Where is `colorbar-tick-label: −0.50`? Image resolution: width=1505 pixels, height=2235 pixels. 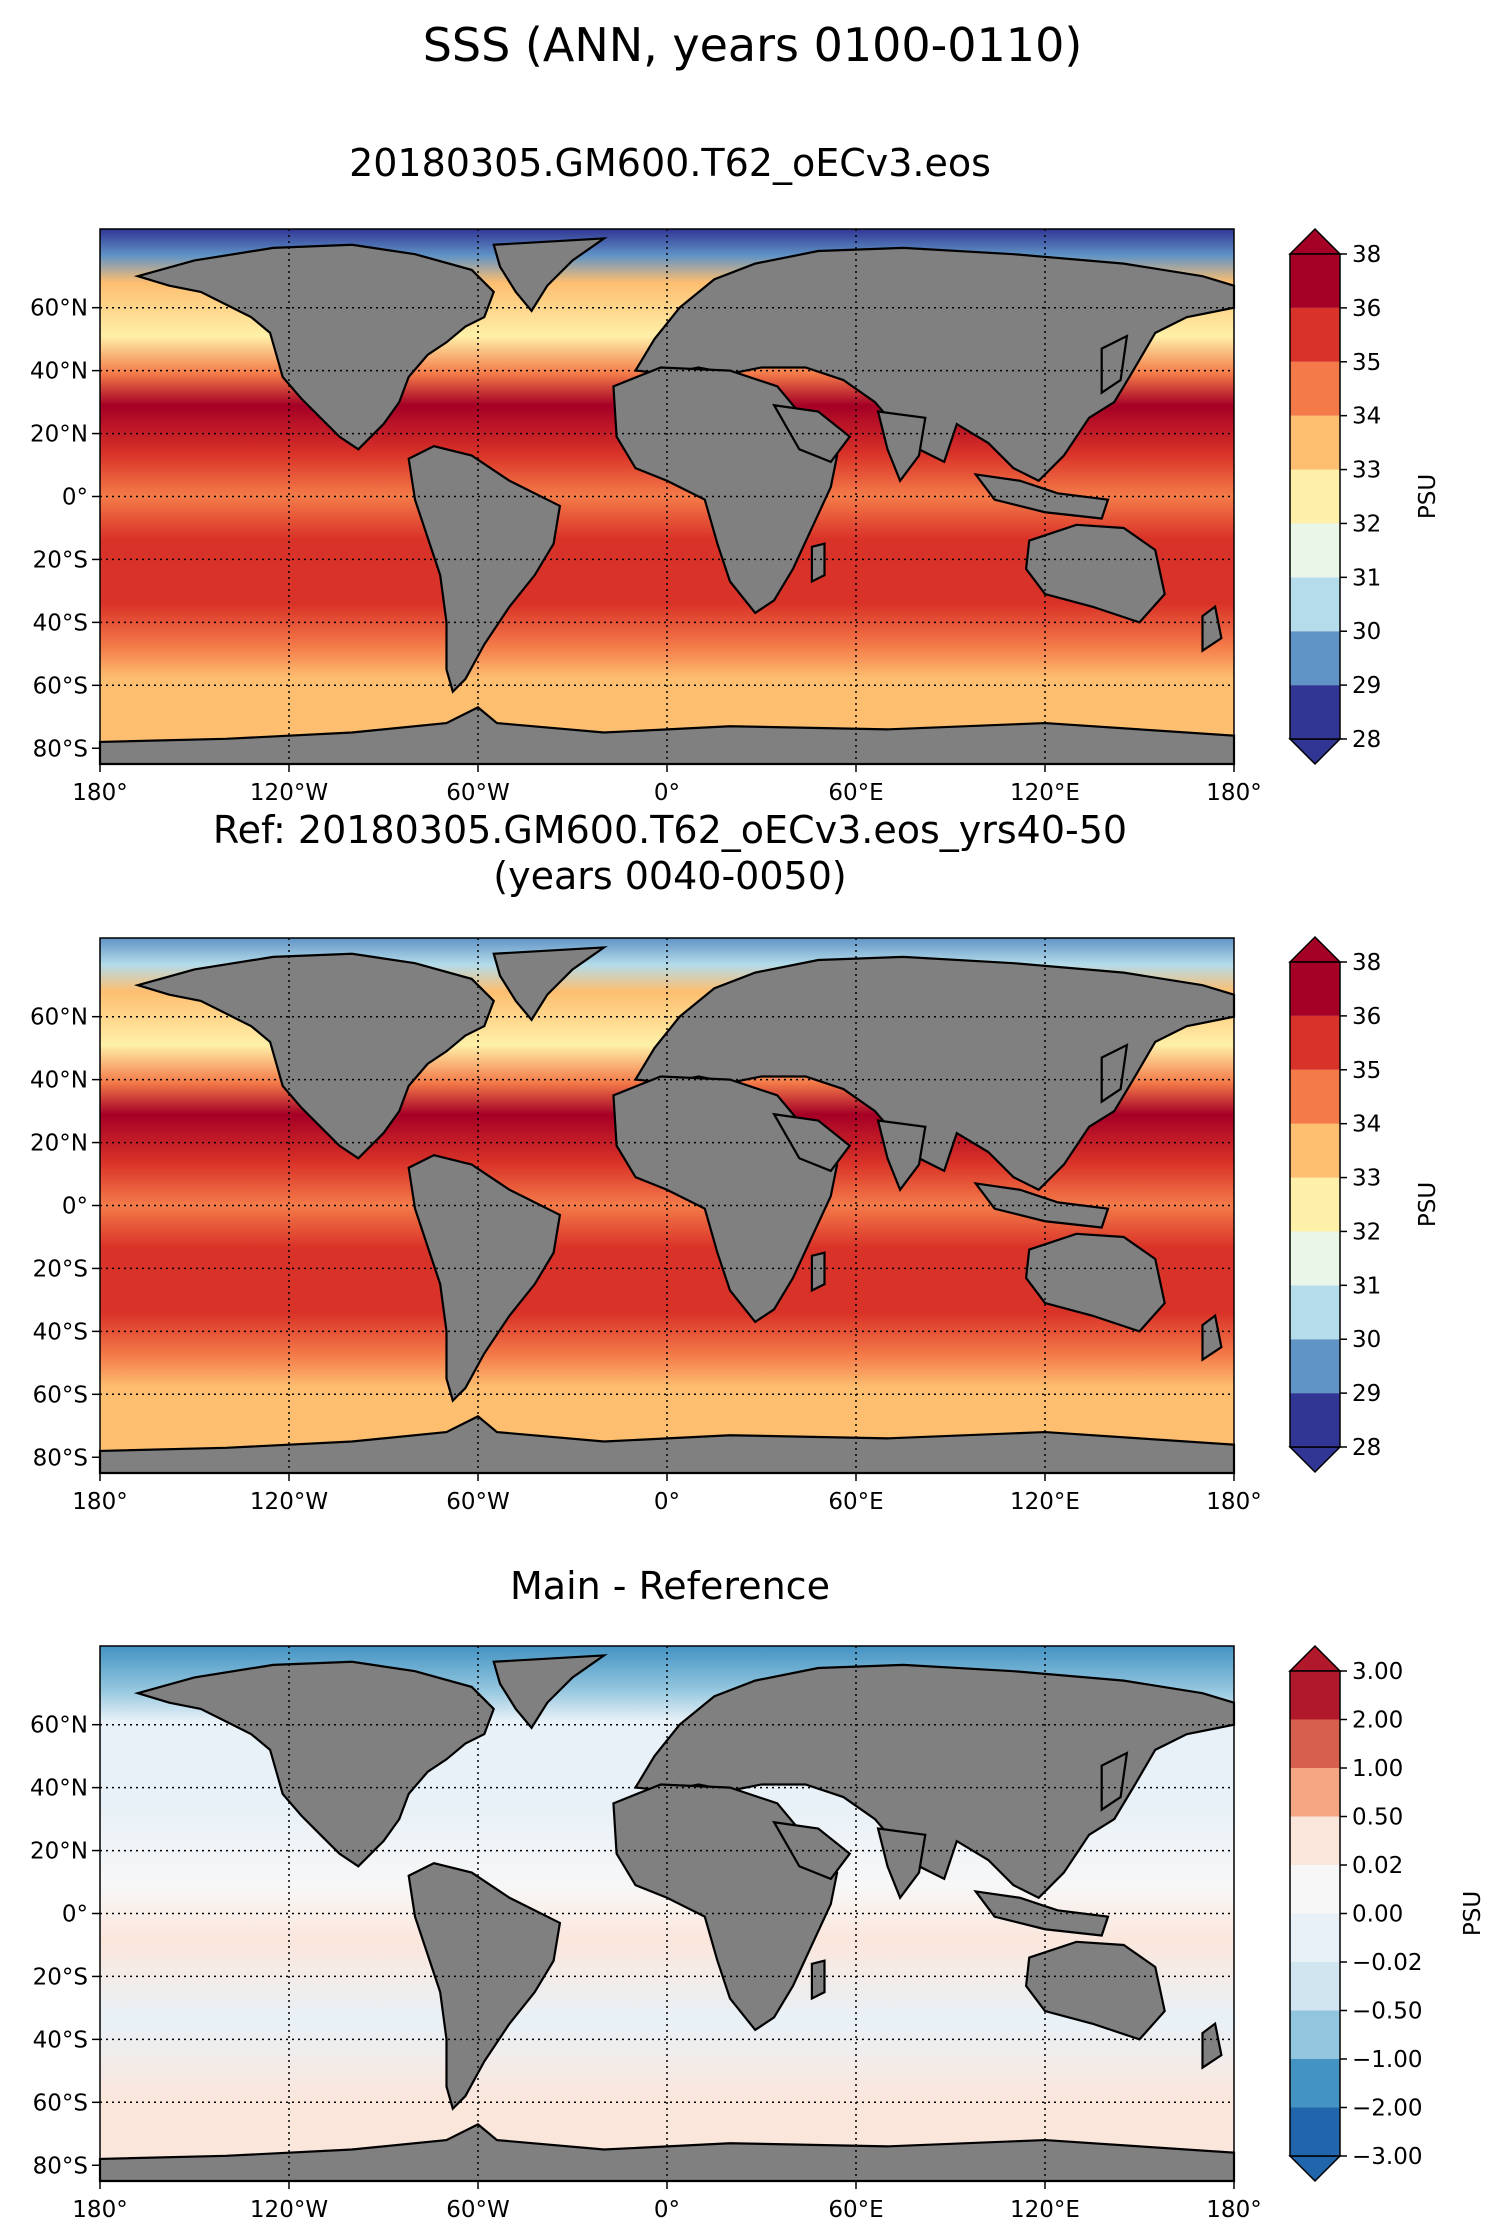 colorbar-tick-label: −0.50 is located at coordinates (1387, 2012).